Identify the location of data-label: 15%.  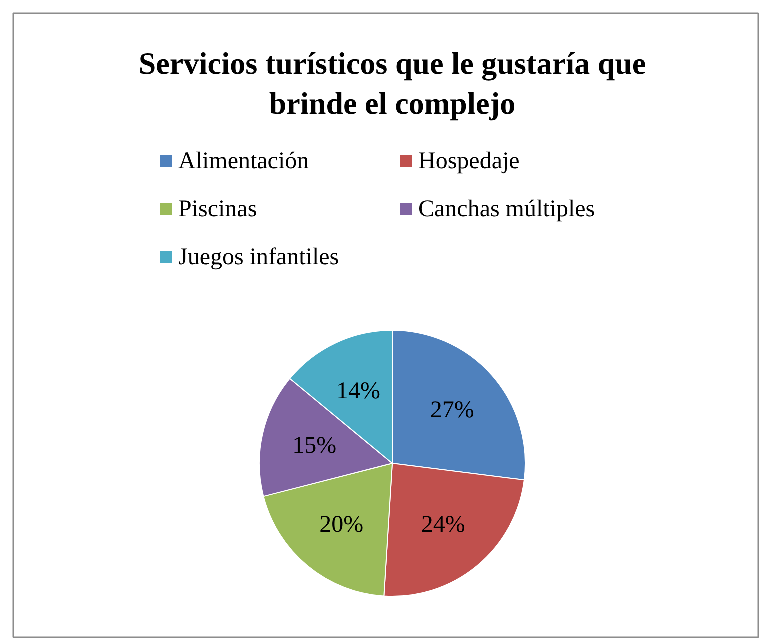
(314, 446).